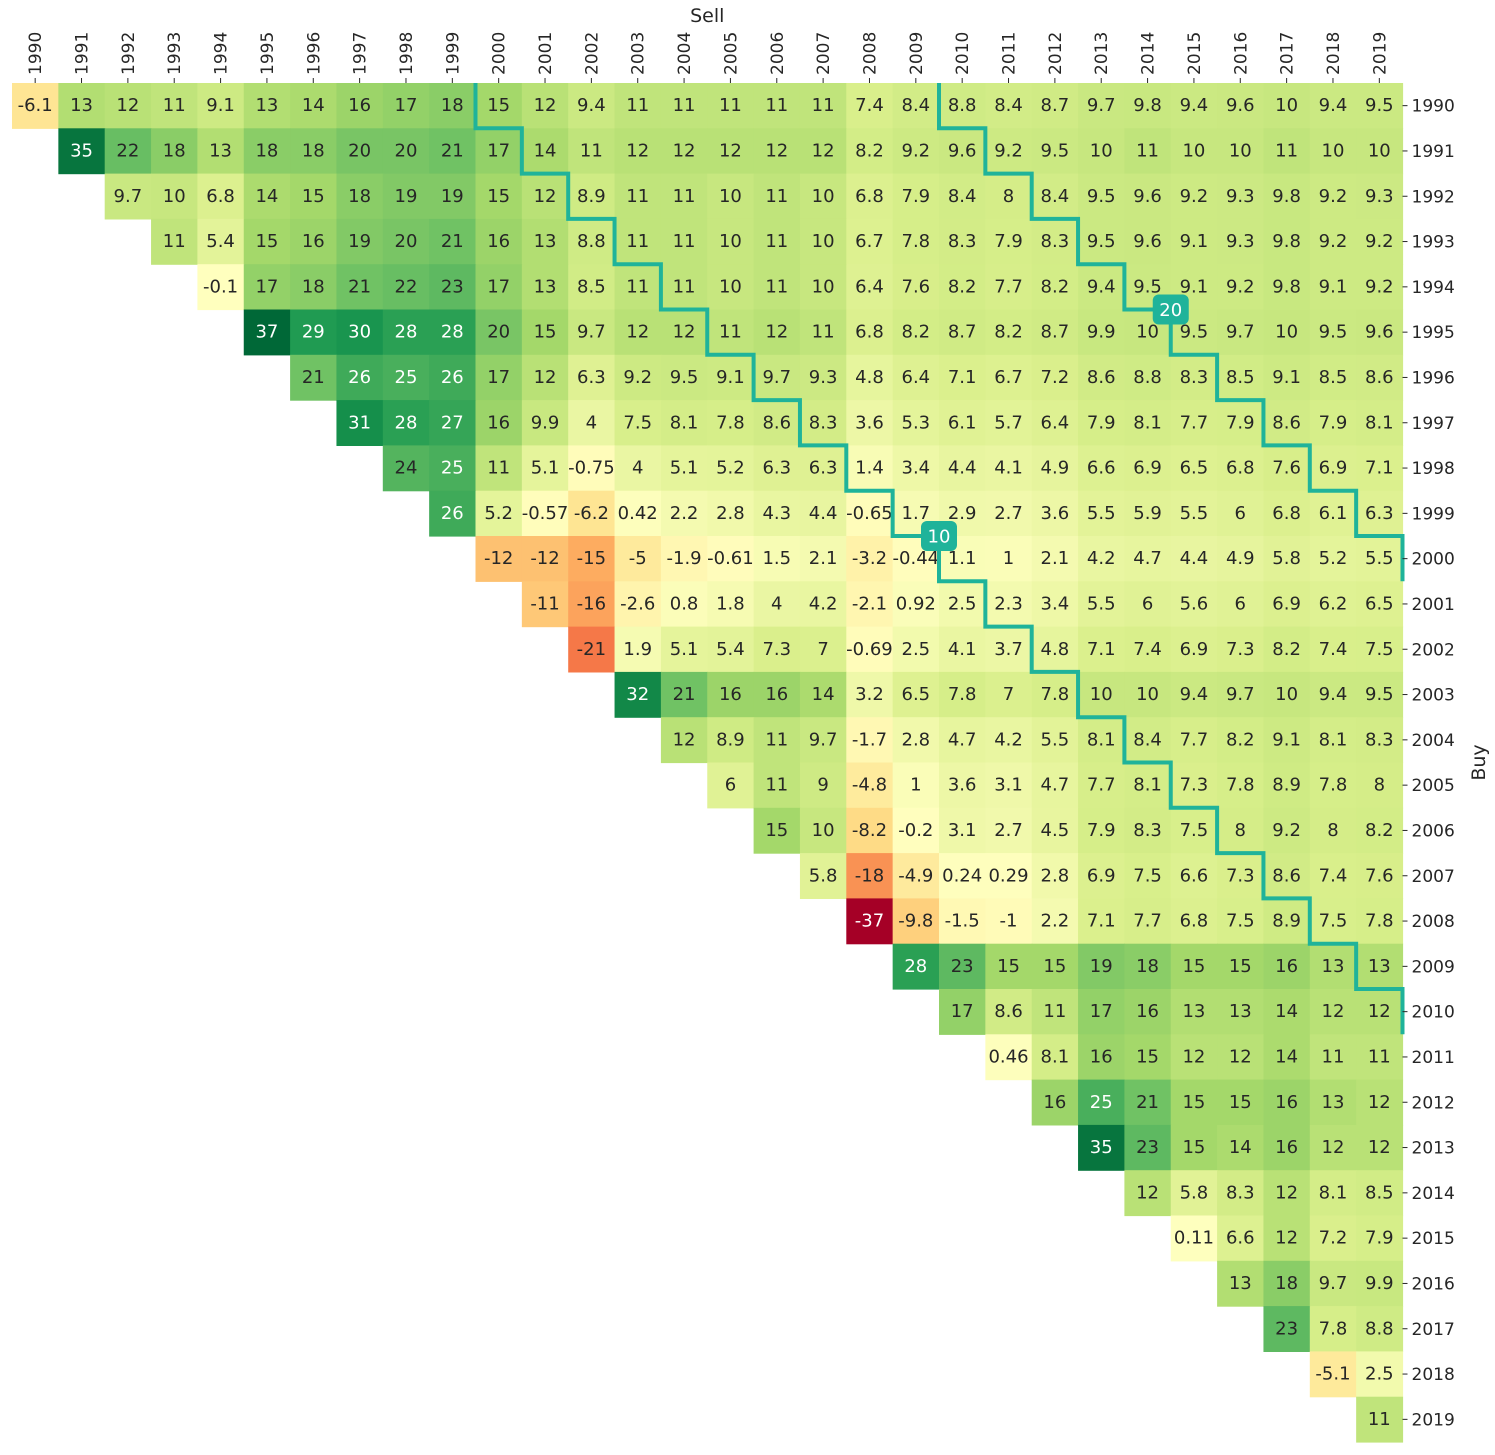 The image size is (1495, 1455). I want to click on cell-value-label: 6.7, so click(1008, 377).